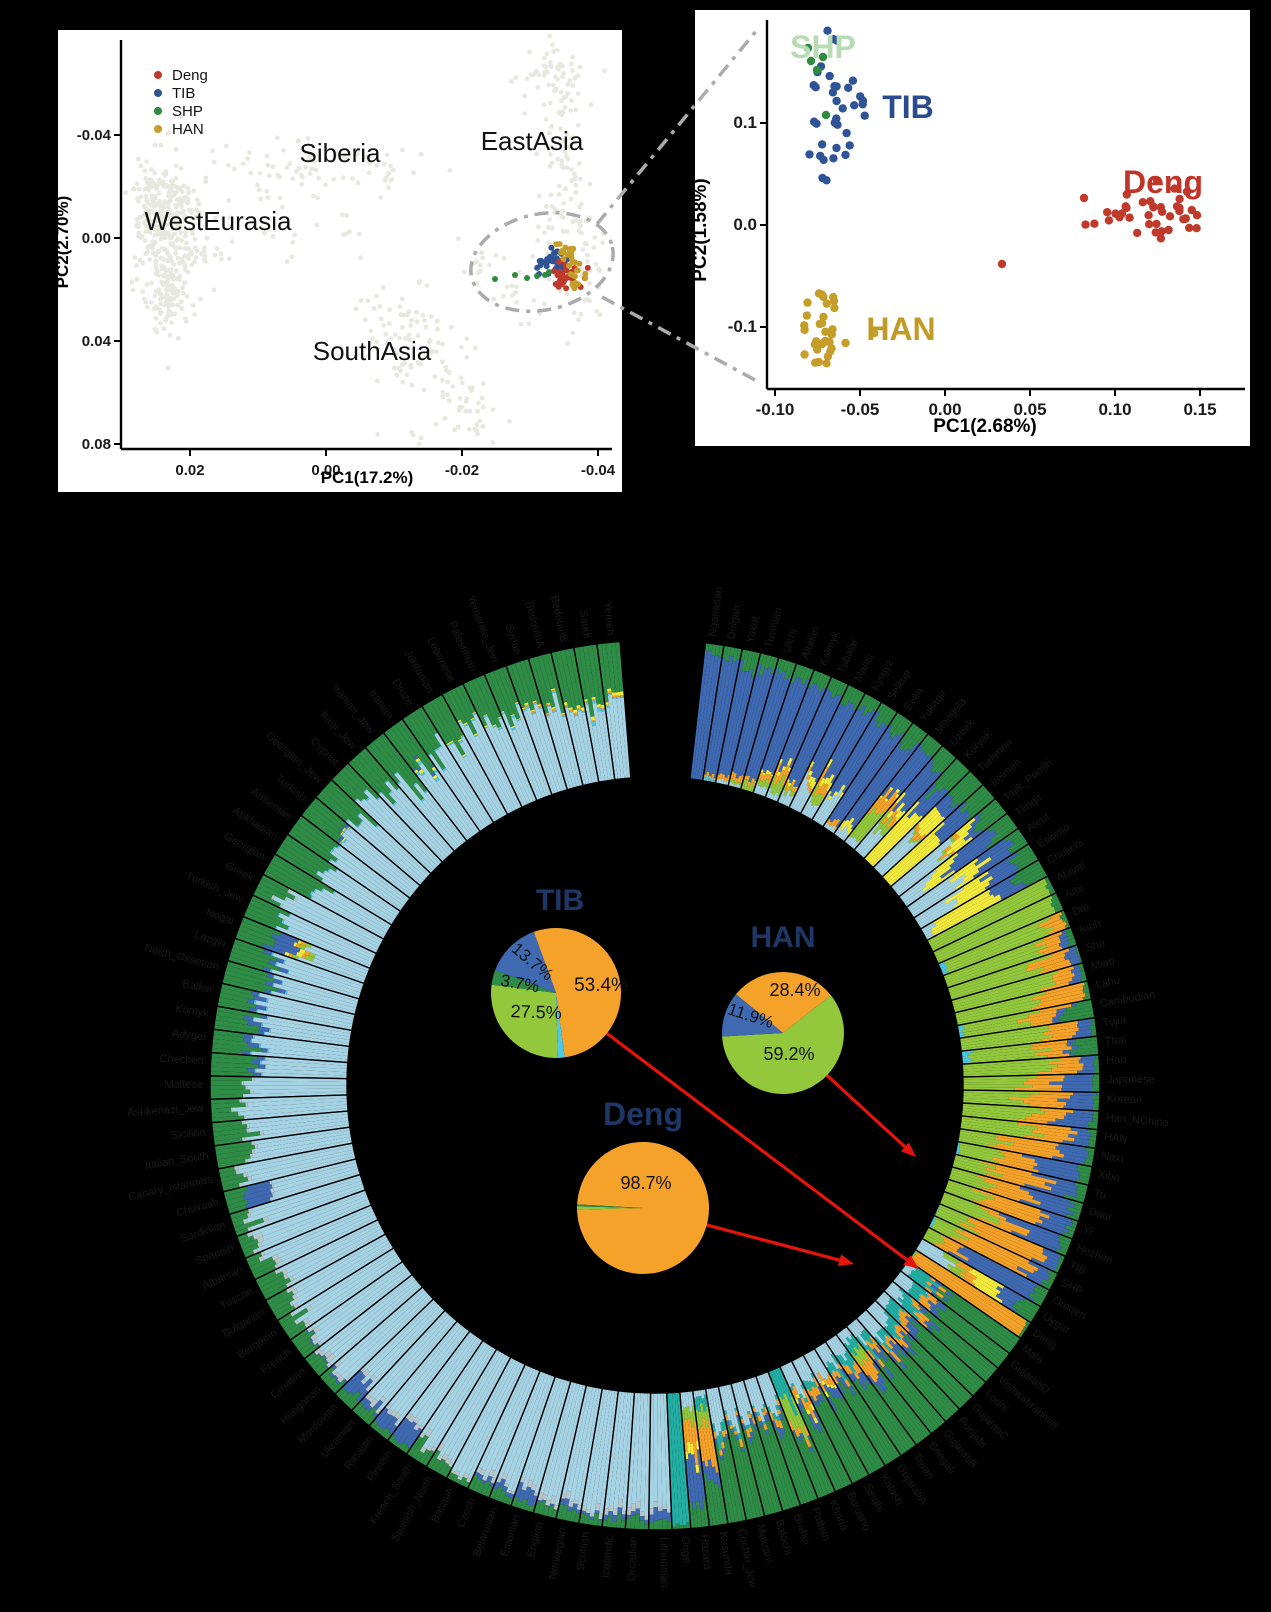 This screenshot has height=1612, width=1271. Describe the element at coordinates (752, 1015) in the screenshot. I see `pie-slice-sb` at that location.